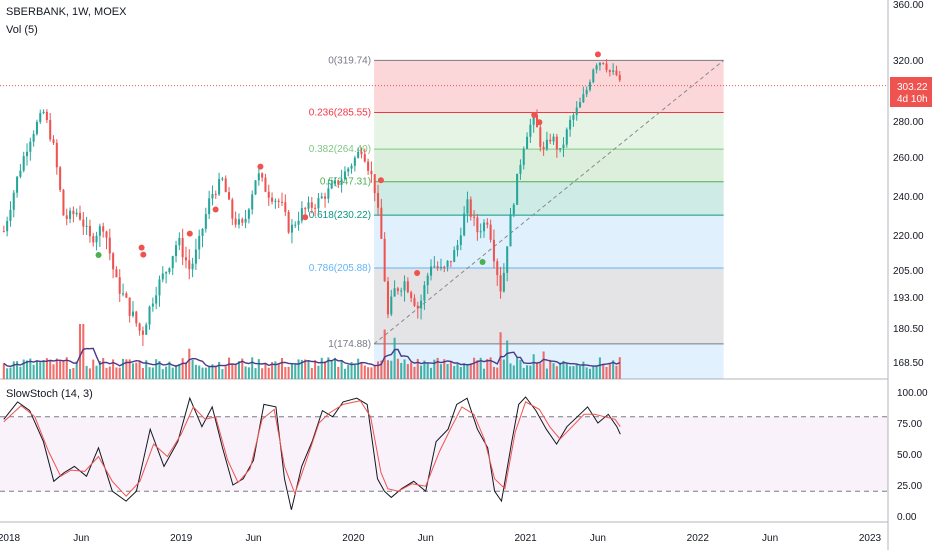  Describe the element at coordinates (181, 538) in the screenshot. I see `time-tick-label: 2019` at that location.